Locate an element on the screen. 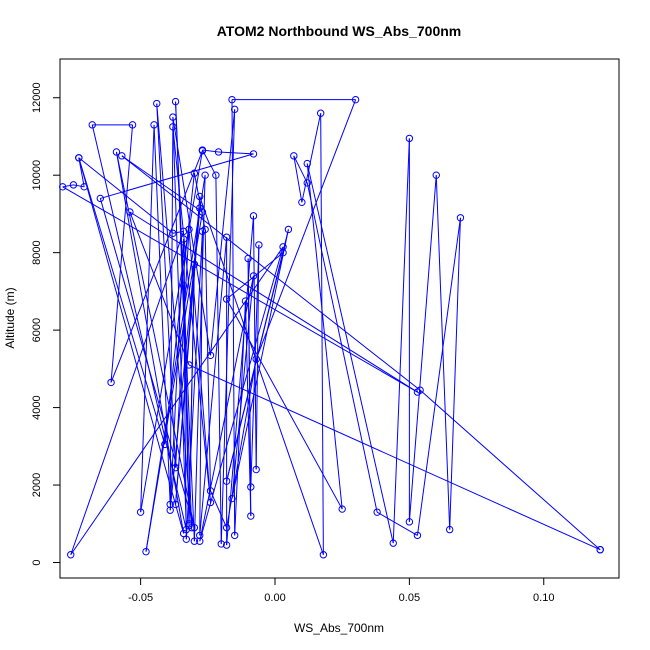  y-tick-label: 8000 is located at coordinates (37, 252).